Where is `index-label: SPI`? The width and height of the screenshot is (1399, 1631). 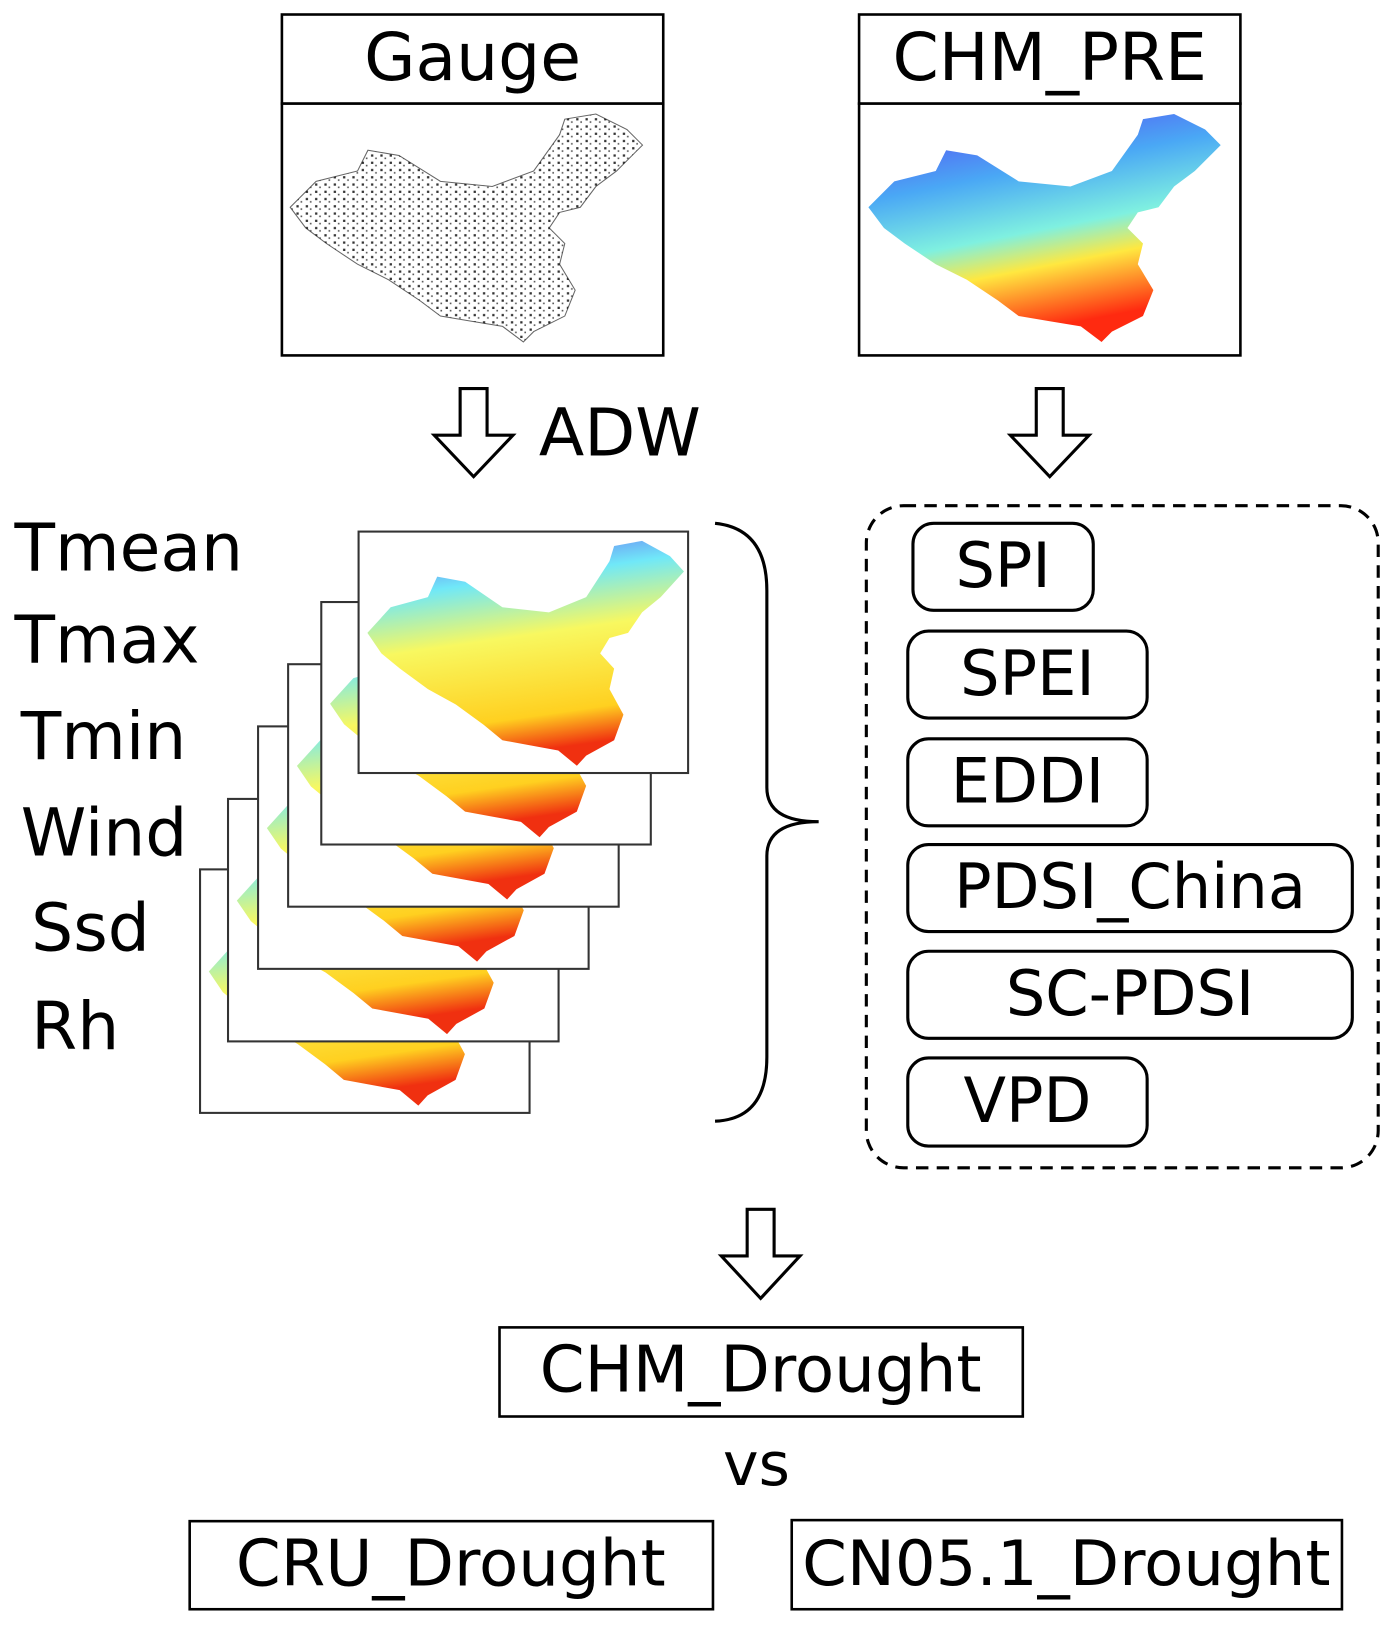
index-label: SPI is located at coordinates (1002, 565).